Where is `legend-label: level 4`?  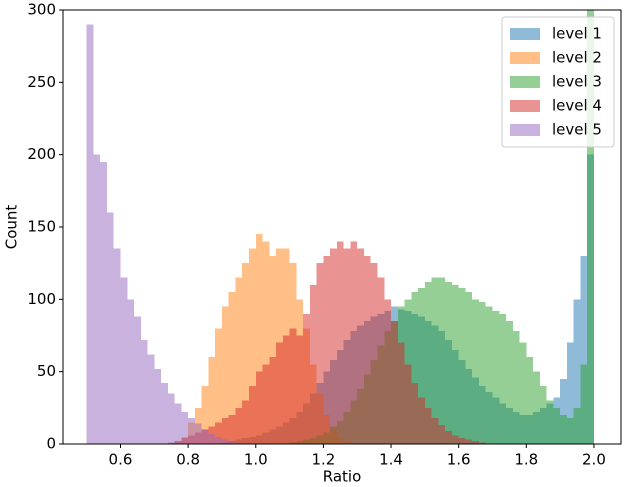
legend-label: level 4 is located at coordinates (577, 106).